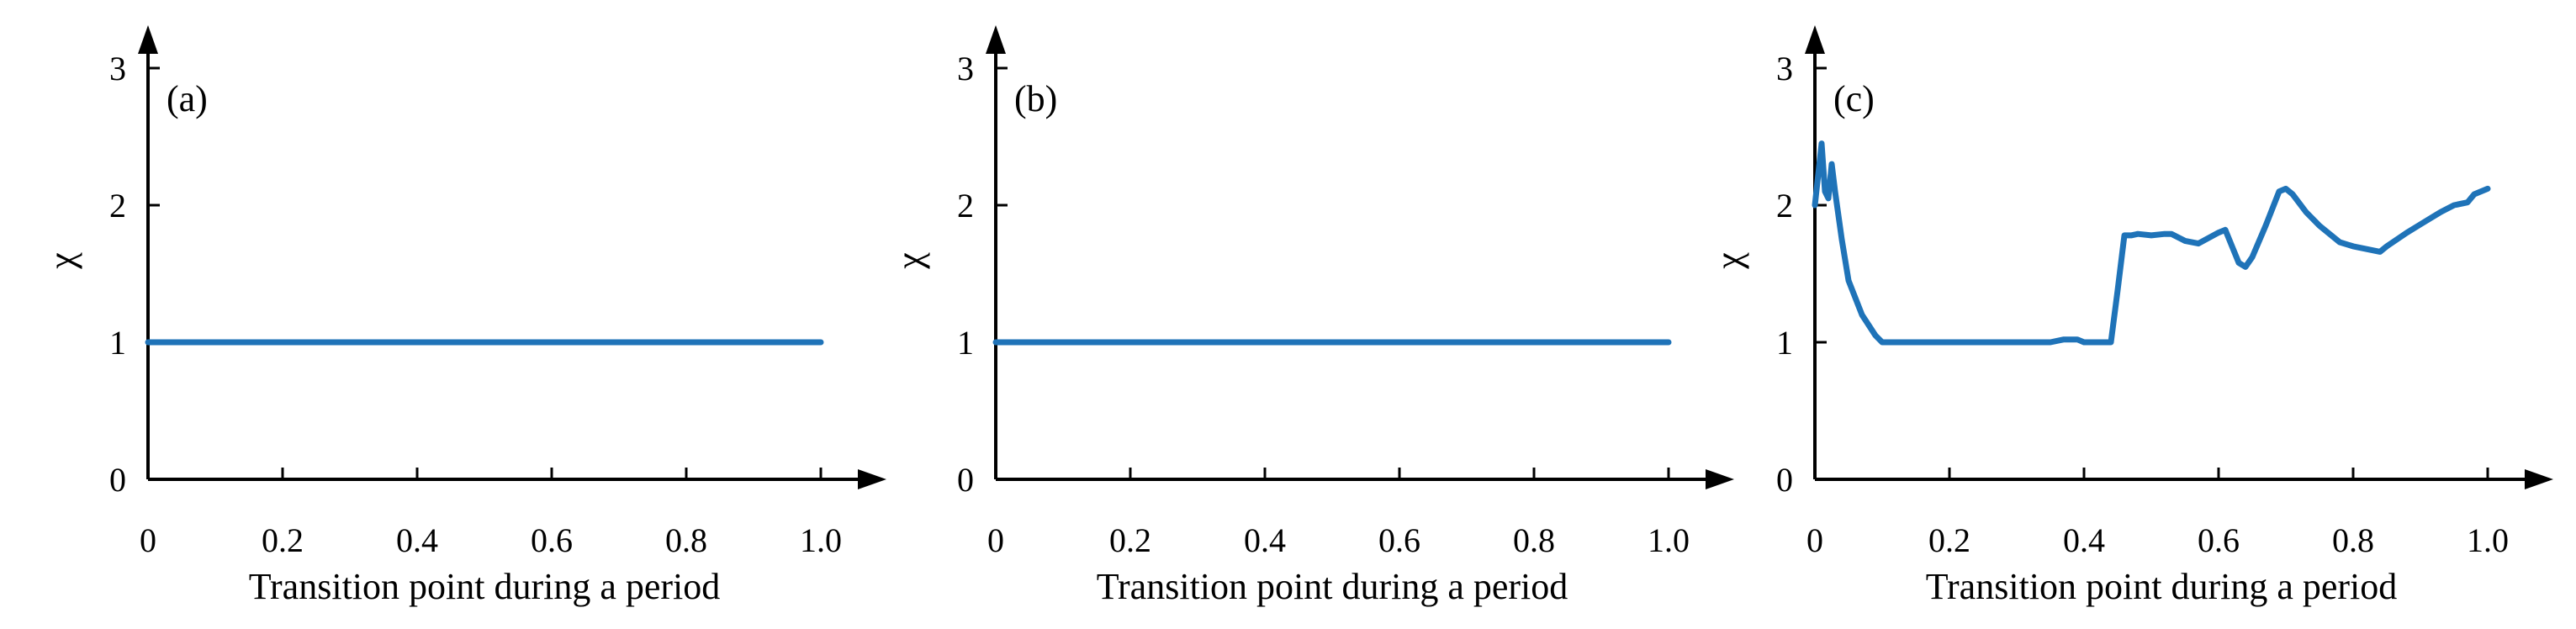 The image size is (2576, 629). I want to click on x-tick-label-a: 0.4, so click(417, 540).